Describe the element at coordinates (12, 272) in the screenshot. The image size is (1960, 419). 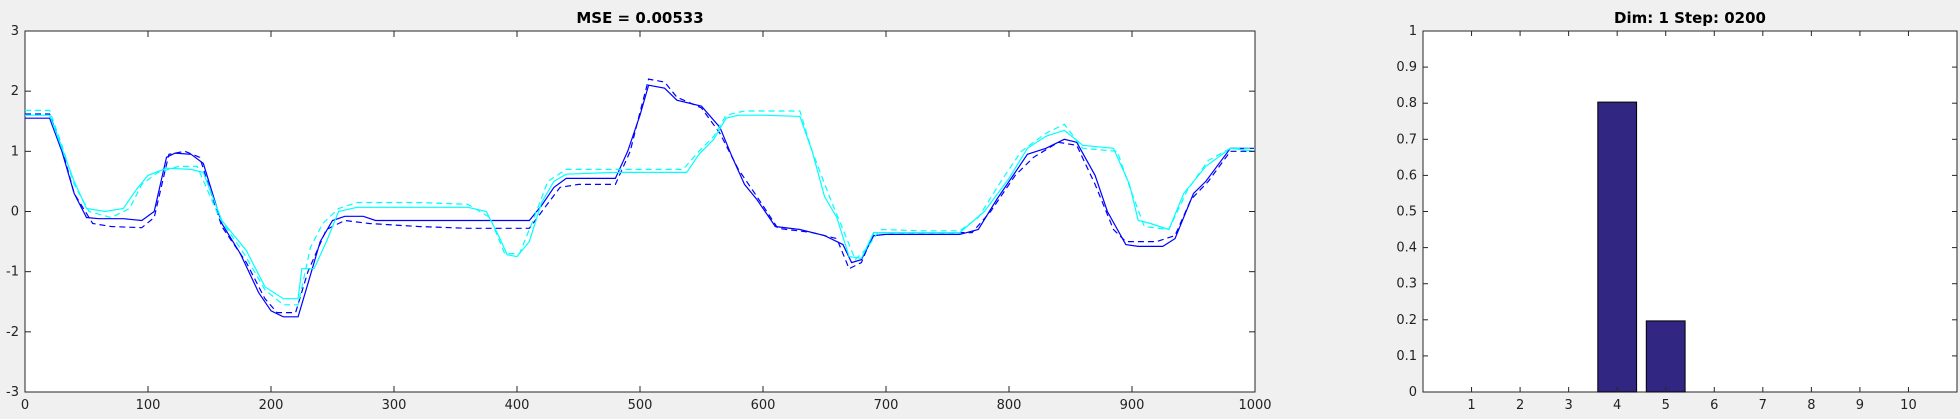
I see `y-tick-label: -1` at that location.